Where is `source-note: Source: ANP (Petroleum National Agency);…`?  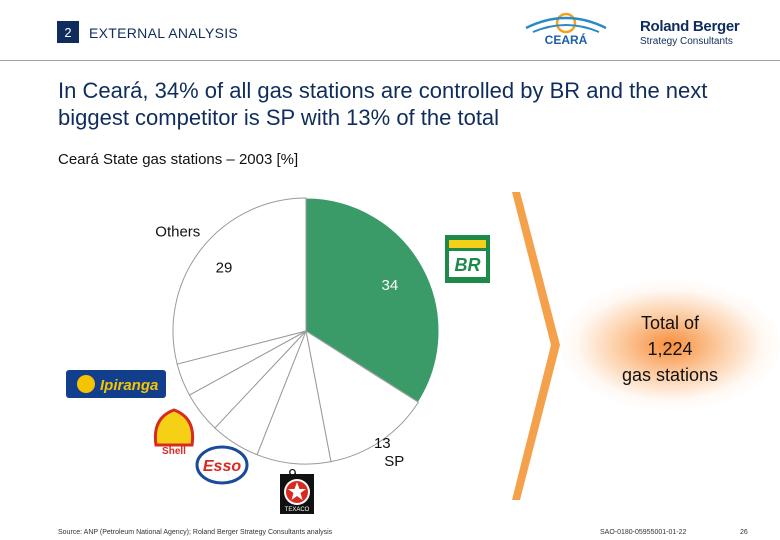
source-note: Source: ANP (Petroleum National Agency);… is located at coordinates (195, 532).